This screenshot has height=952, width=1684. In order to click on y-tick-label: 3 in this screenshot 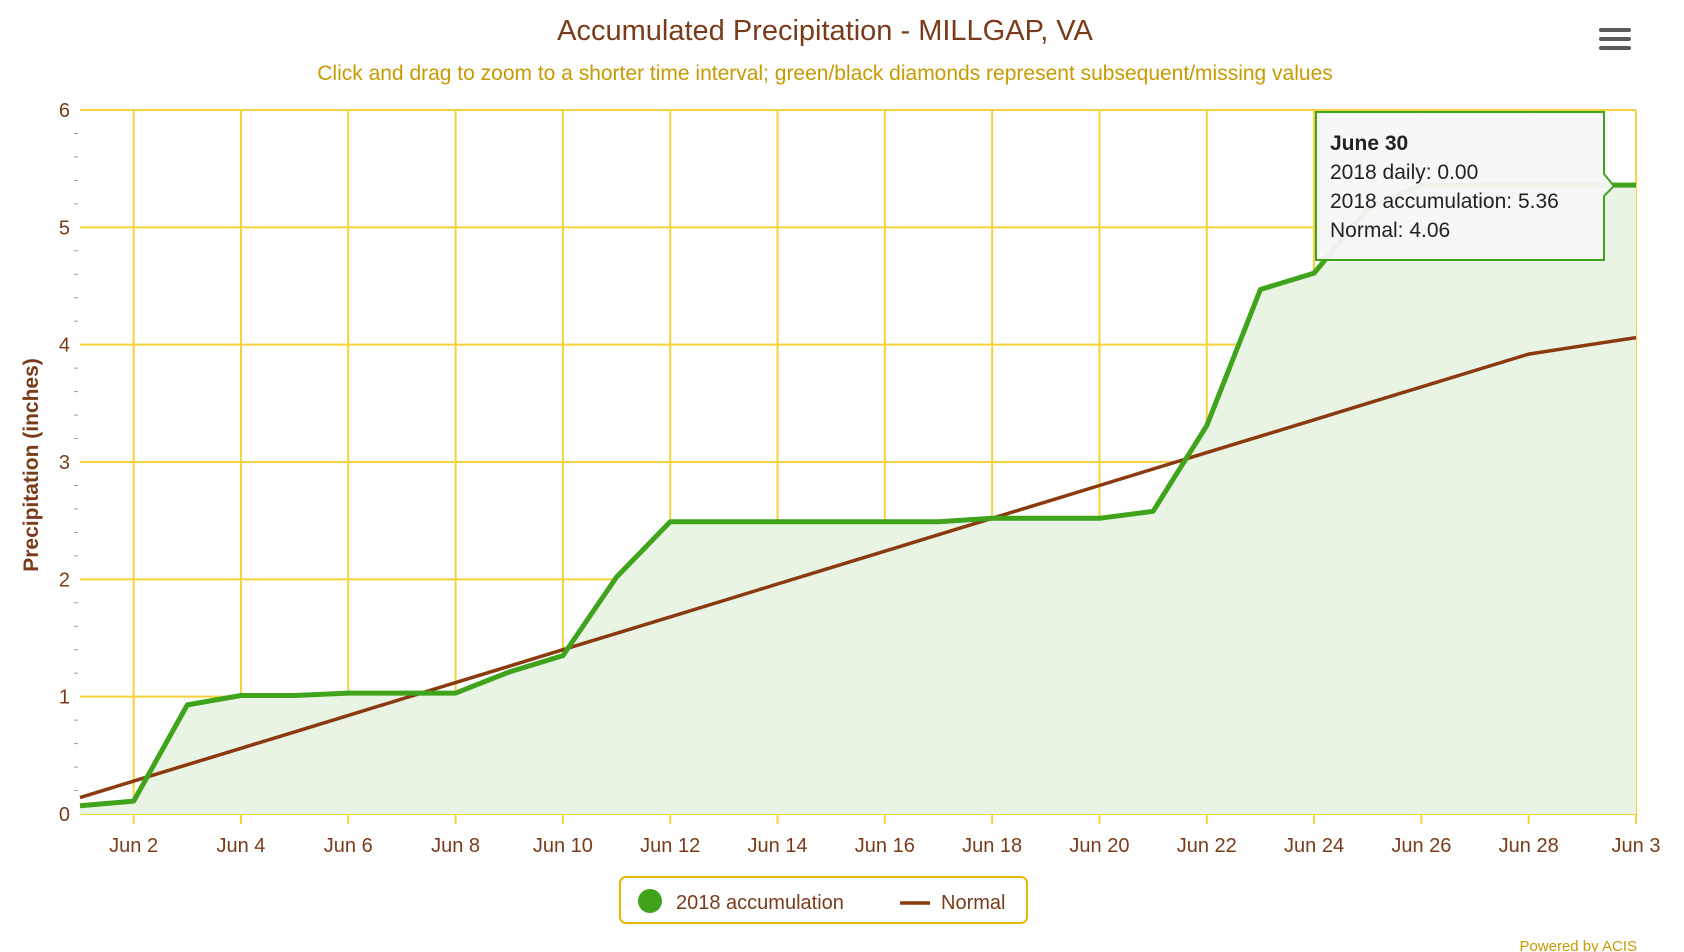, I will do `click(64, 463)`.